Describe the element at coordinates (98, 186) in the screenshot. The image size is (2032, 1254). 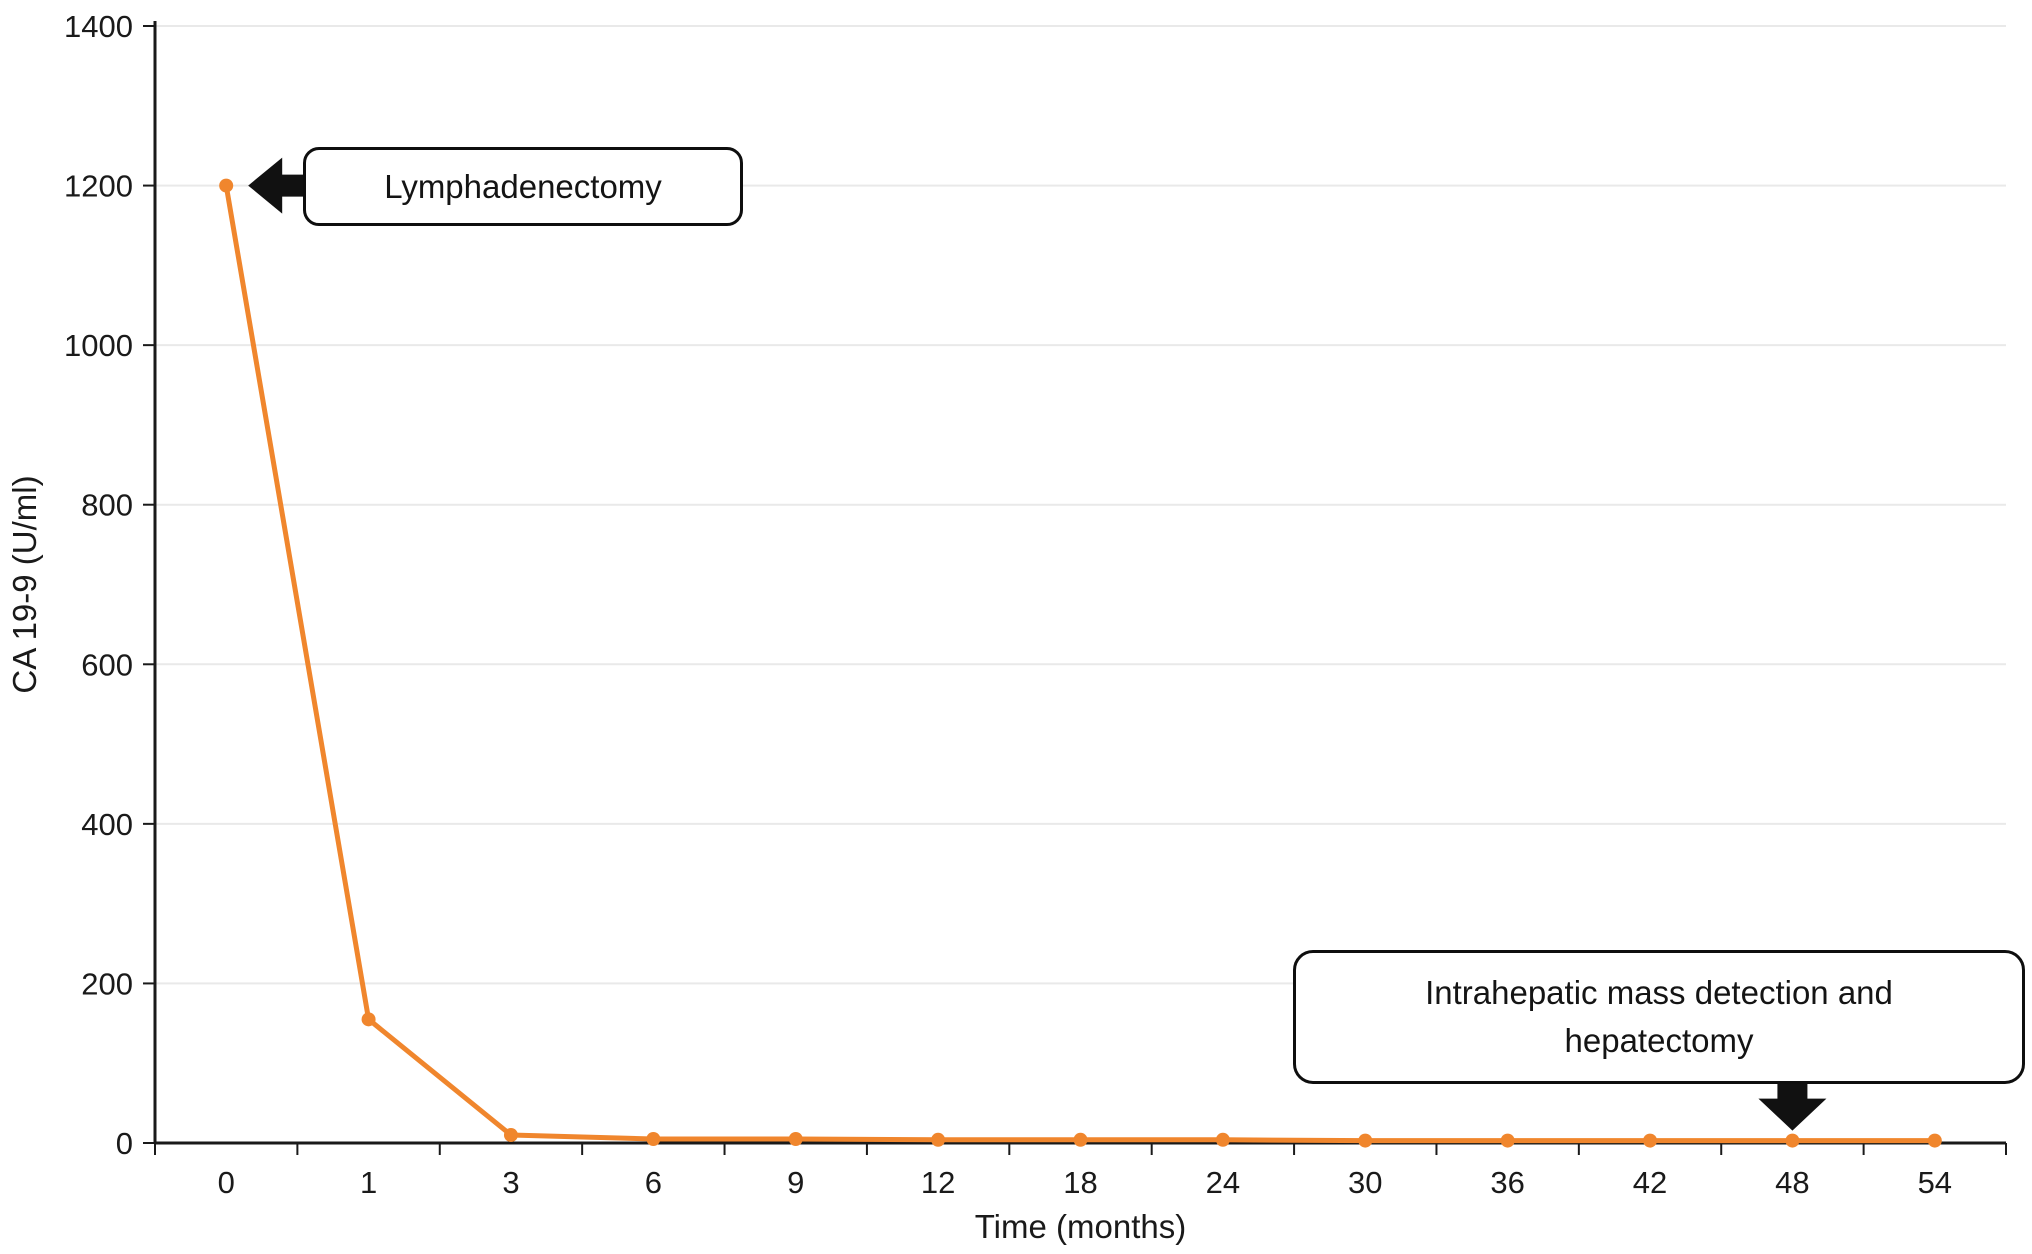
I see `y-tick-label: 1200` at that location.